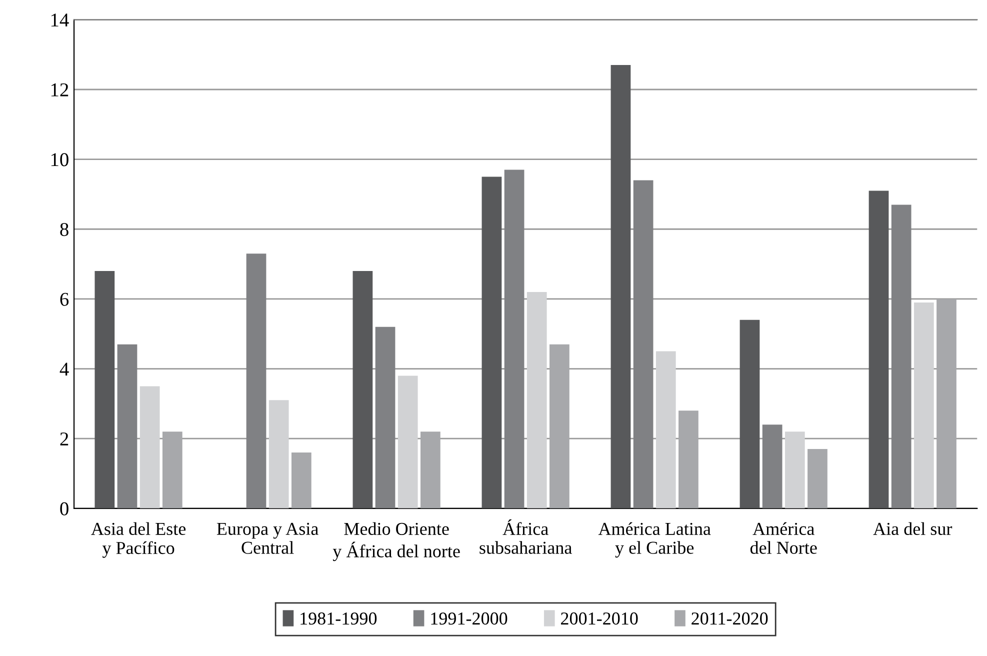 The image size is (987, 656). What do you see at coordinates (64, 439) in the screenshot?
I see `y-tick-label: 2` at bounding box center [64, 439].